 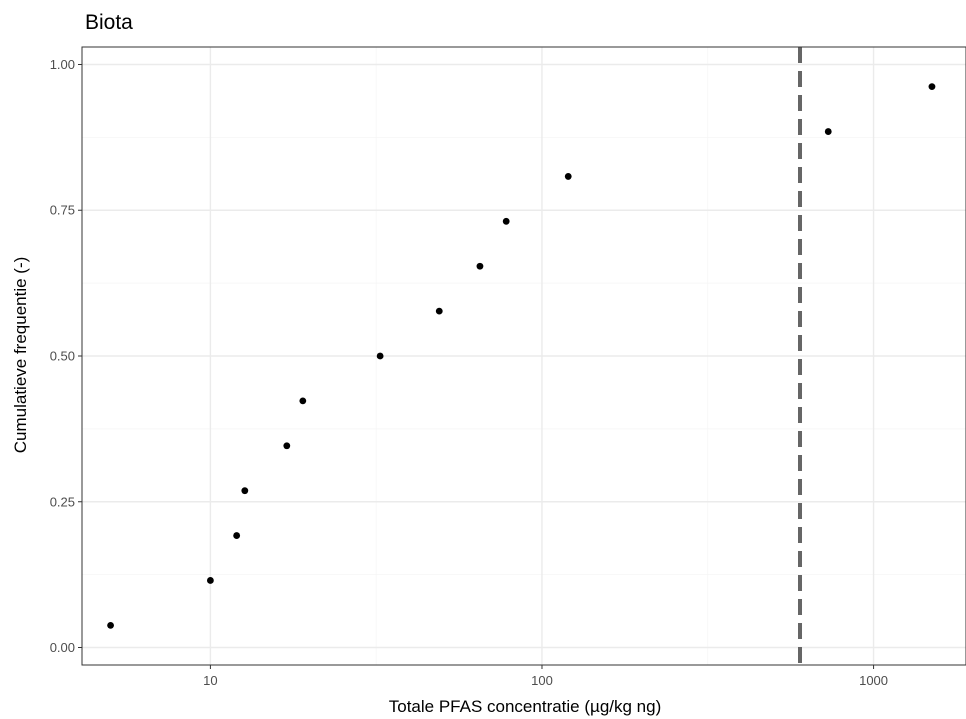 I want to click on x-axis: 10 100 1000, so click(x=545, y=676).